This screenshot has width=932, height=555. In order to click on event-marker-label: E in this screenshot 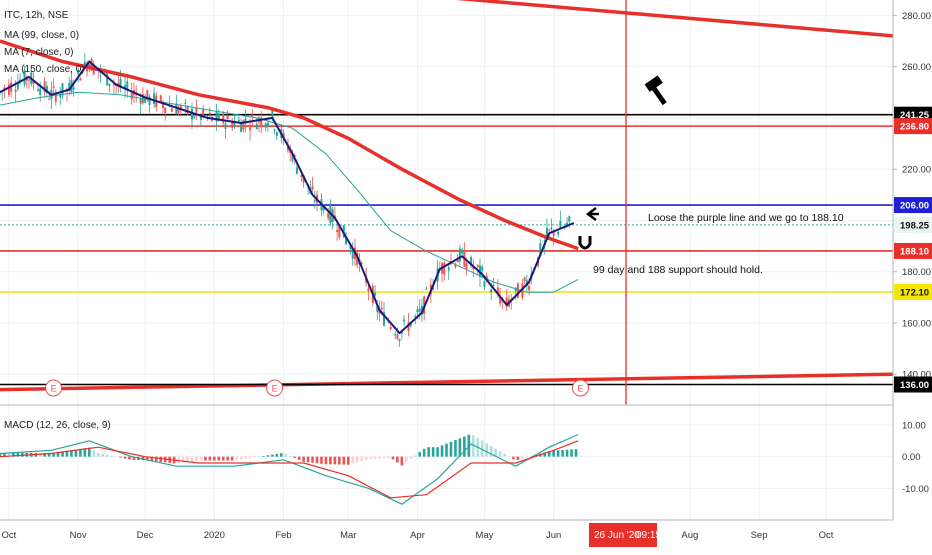, I will do `click(275, 389)`.